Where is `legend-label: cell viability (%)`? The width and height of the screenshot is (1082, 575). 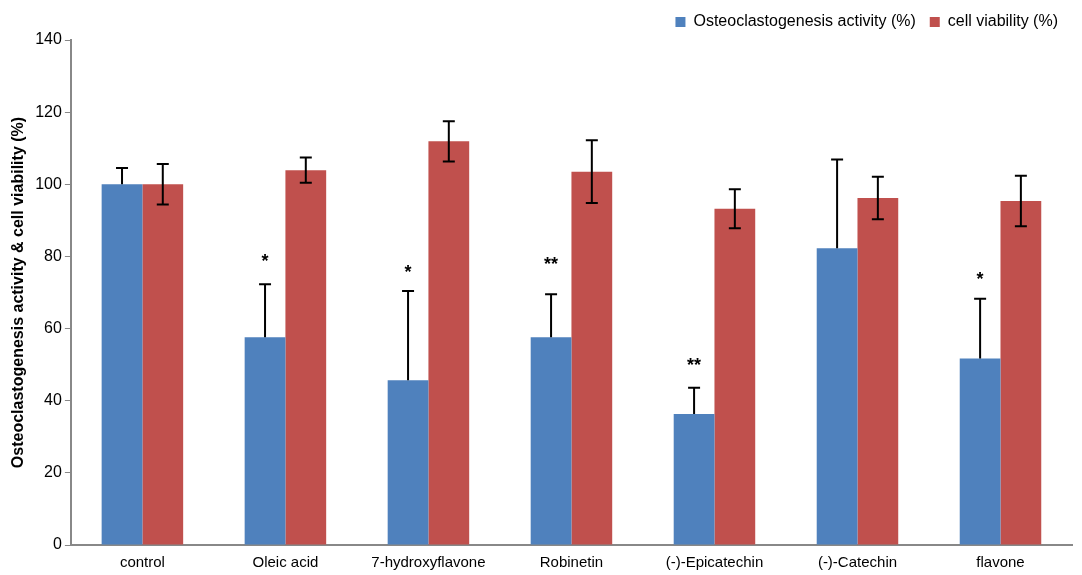
legend-label: cell viability (%) is located at coordinates (1003, 21).